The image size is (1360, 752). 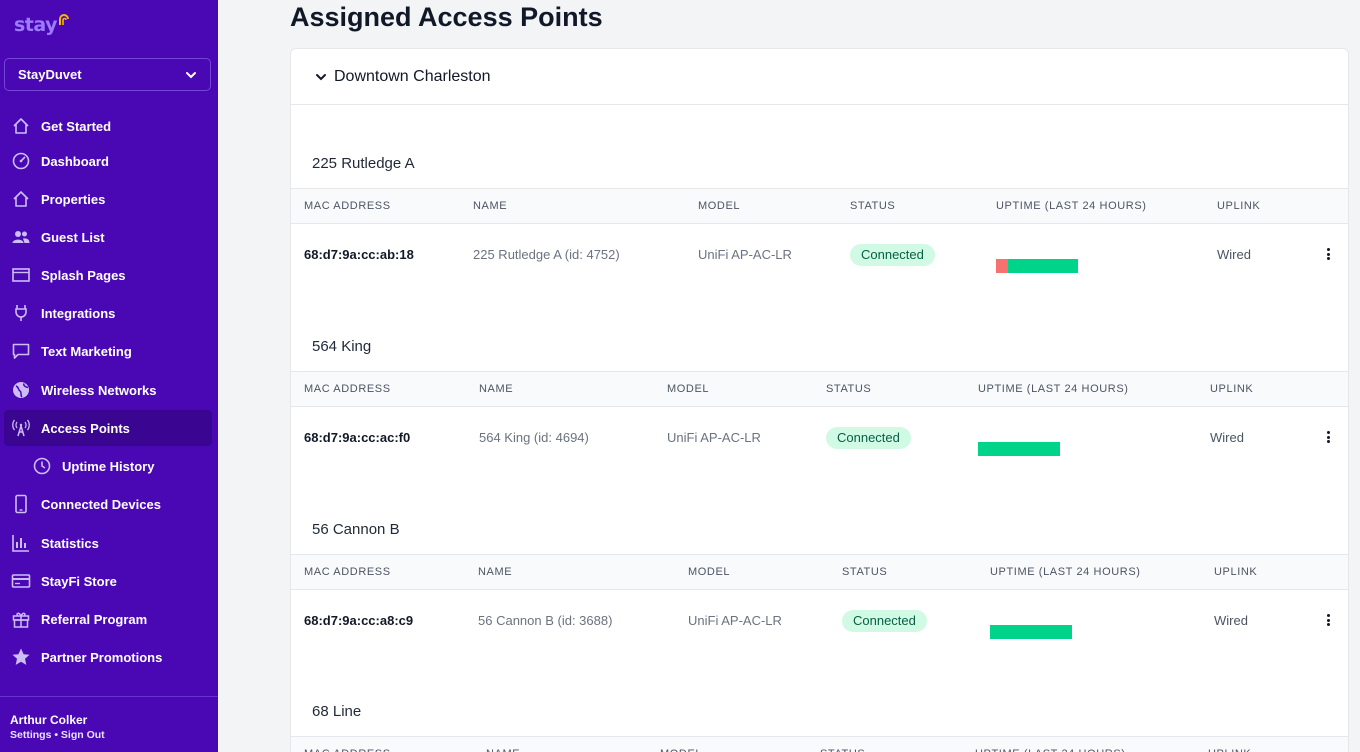 I want to click on property-title: 225 Rutledge A, so click(x=363, y=163).